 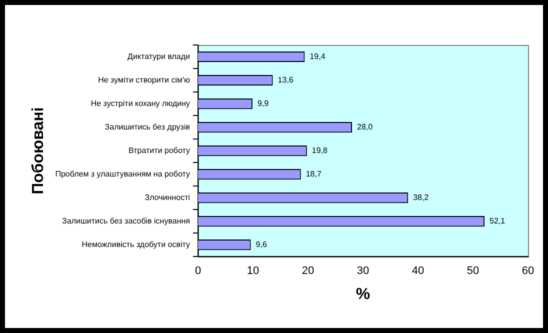 What do you see at coordinates (418, 271) in the screenshot?
I see `x-tick-label: 40` at bounding box center [418, 271].